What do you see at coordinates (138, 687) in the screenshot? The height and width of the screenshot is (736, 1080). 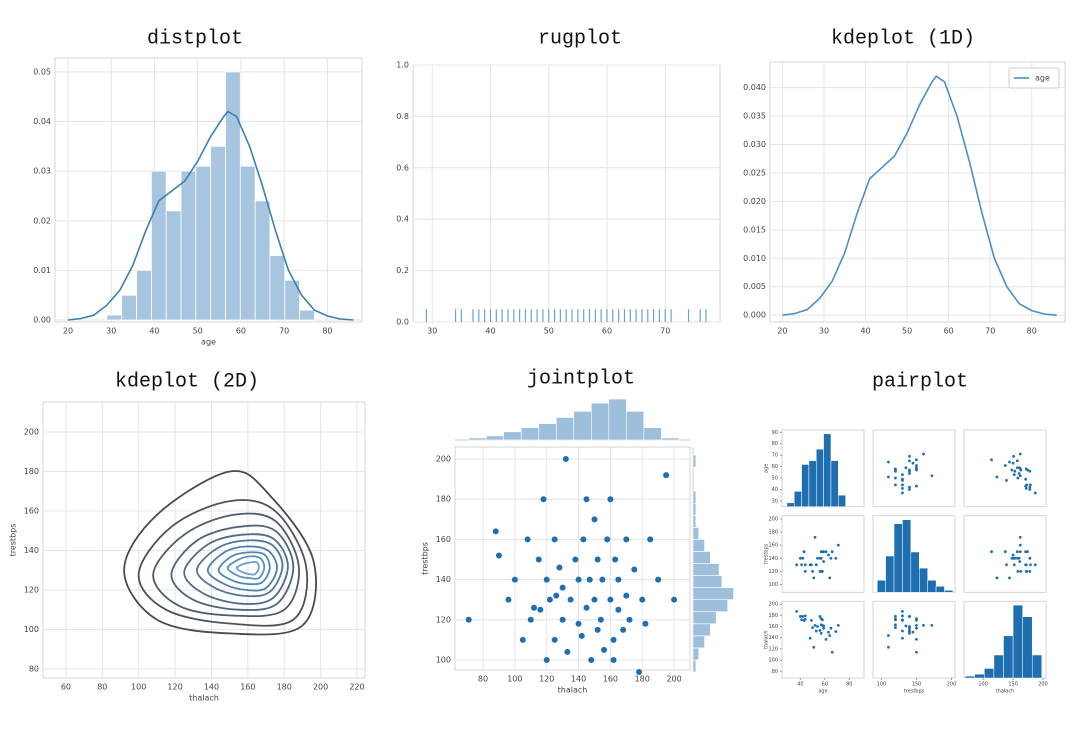 I see `x-tick-label: 100` at bounding box center [138, 687].